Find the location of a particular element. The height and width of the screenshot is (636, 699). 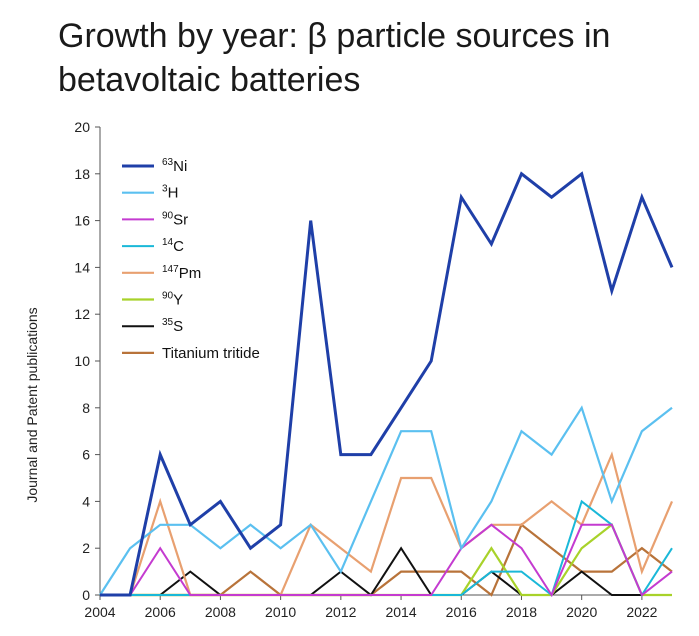

legend-element-symbol: C is located at coordinates (178, 246).